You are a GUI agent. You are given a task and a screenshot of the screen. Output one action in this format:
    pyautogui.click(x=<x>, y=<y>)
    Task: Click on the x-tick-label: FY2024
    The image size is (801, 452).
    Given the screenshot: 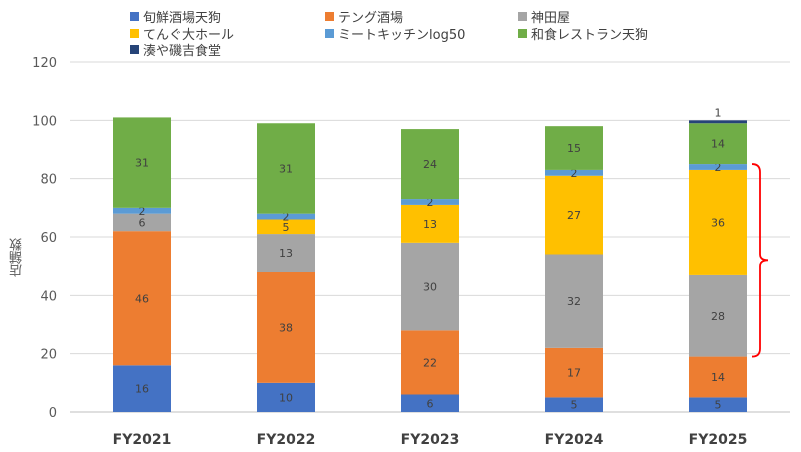 What is the action you would take?
    pyautogui.click(x=574, y=440)
    